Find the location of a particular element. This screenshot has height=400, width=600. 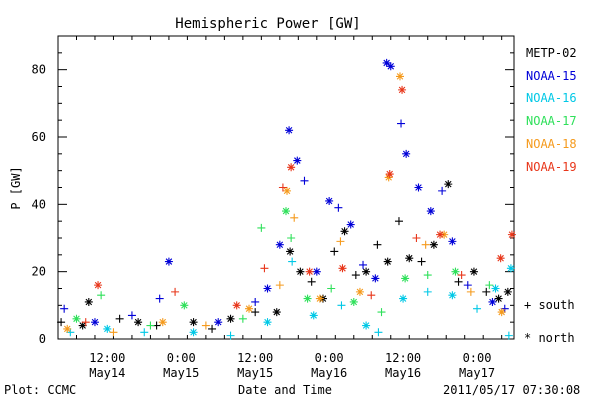

y-axis-label: P [GW] is located at coordinates (16, 187).